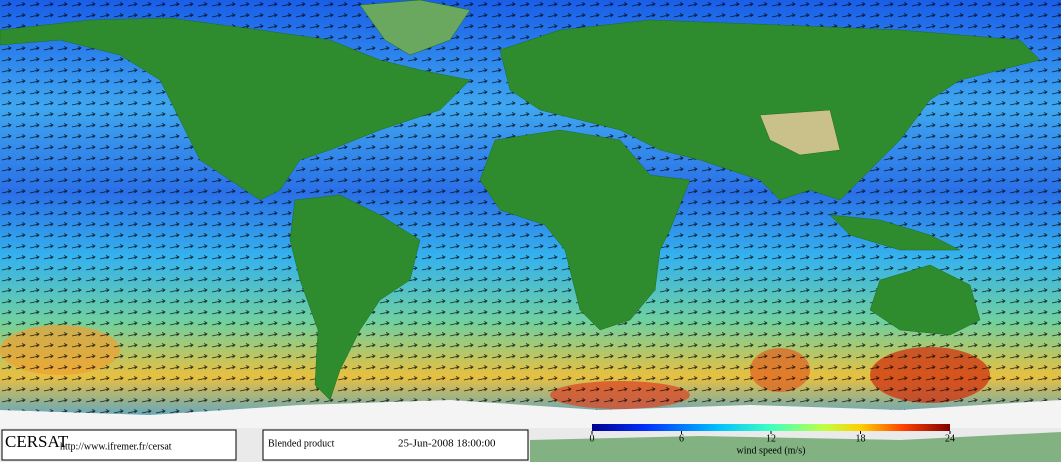  Describe the element at coordinates (585, 230) in the screenshot. I see `africa` at that location.